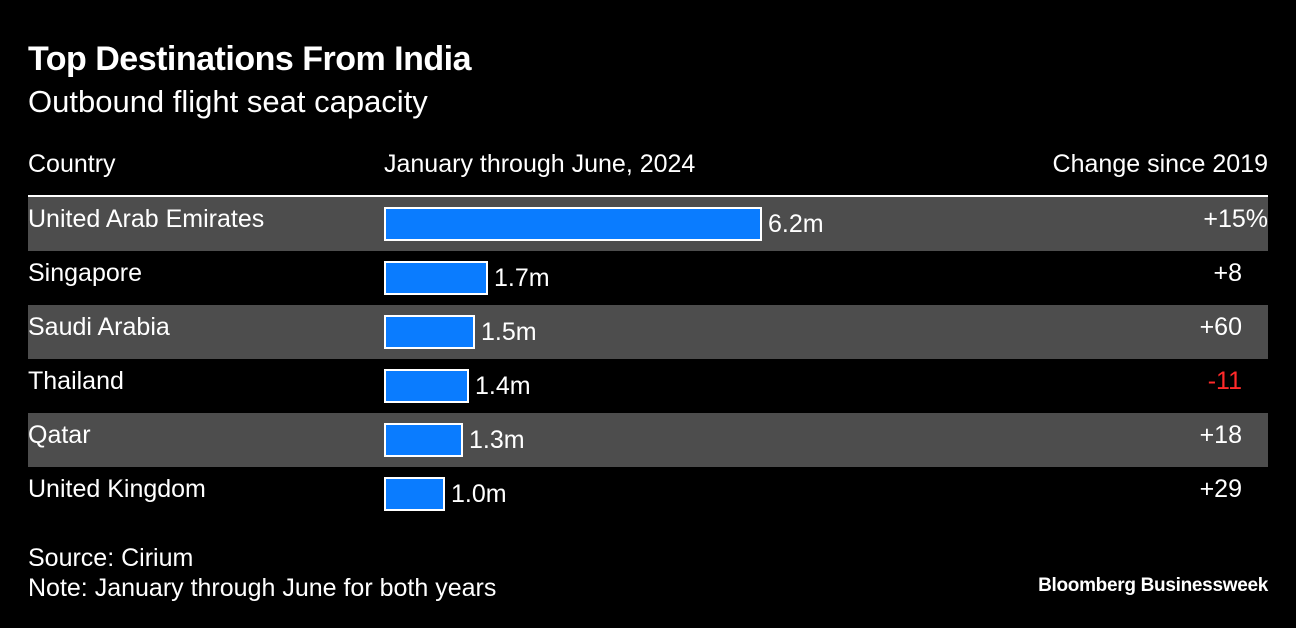 This screenshot has height=628, width=1296. What do you see at coordinates (540, 164) in the screenshot?
I see `column-header-period: January through June, 2024` at bounding box center [540, 164].